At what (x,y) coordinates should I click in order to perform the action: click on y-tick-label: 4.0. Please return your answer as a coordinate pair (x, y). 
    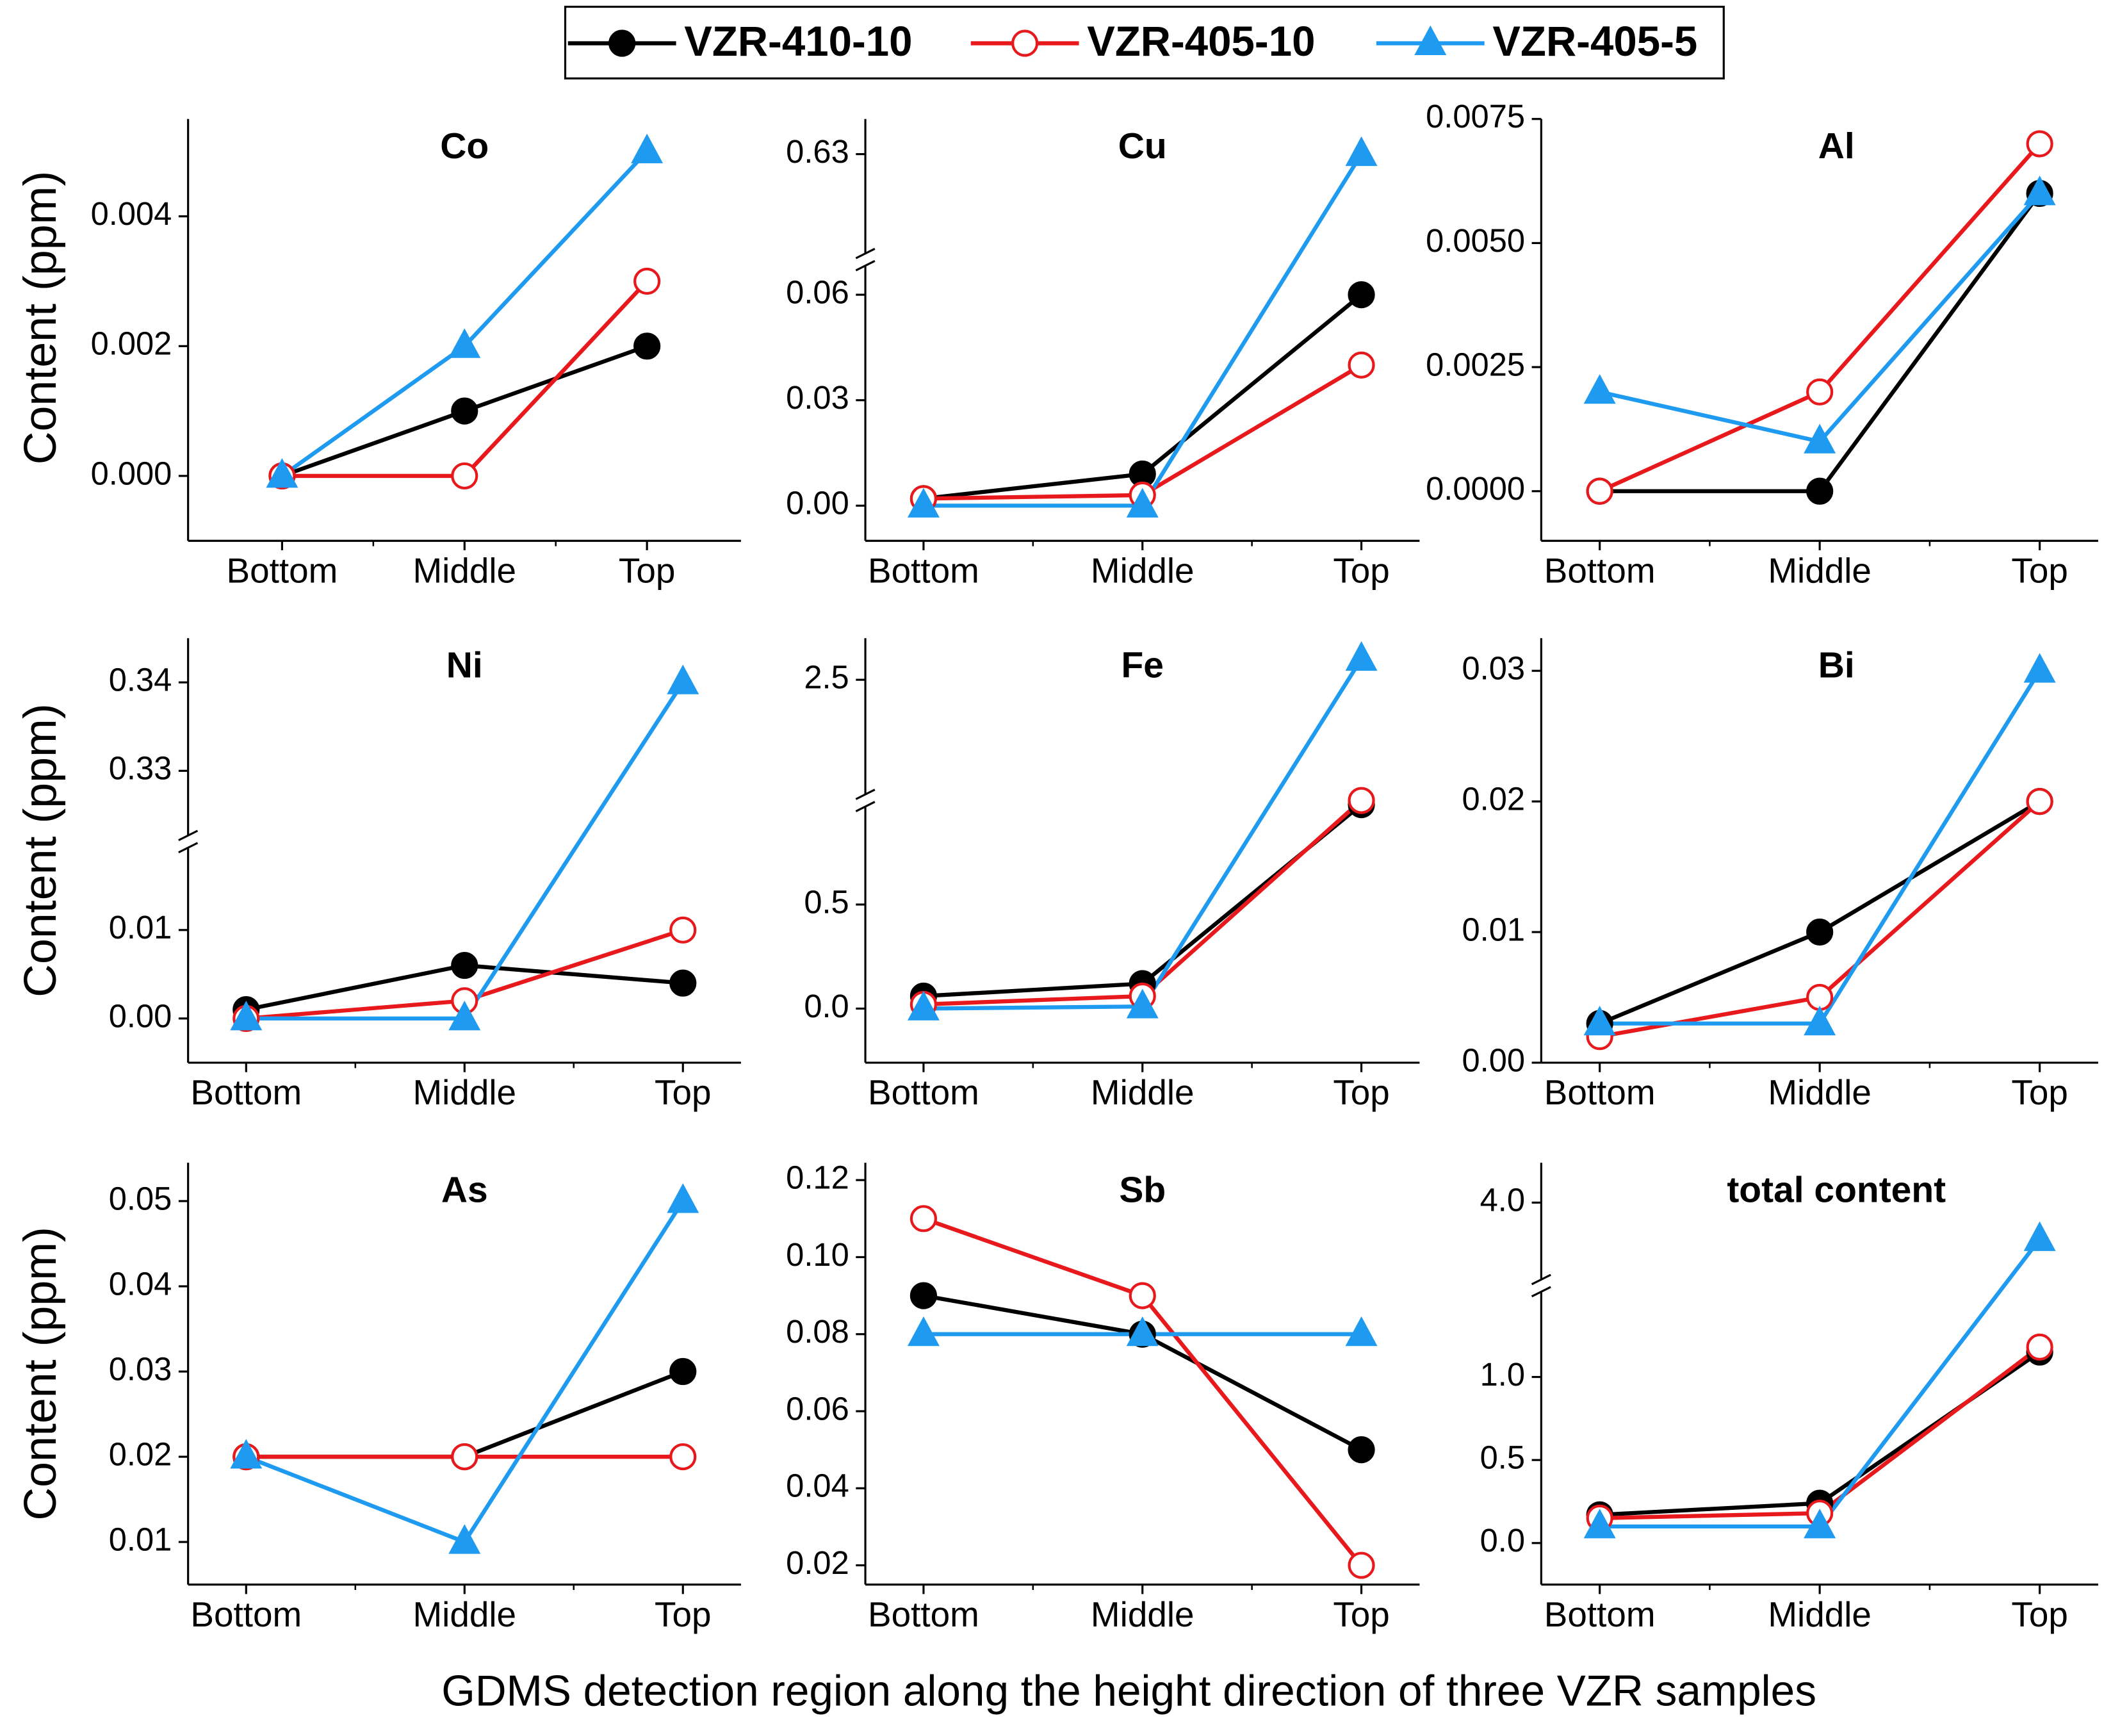
    Looking at the image, I should click on (1502, 1200).